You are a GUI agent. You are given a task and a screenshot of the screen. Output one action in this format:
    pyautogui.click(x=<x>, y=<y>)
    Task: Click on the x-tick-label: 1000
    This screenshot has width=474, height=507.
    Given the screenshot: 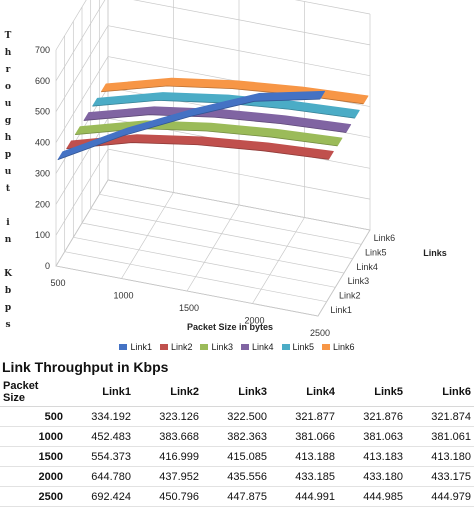 What is the action you would take?
    pyautogui.click(x=123, y=296)
    